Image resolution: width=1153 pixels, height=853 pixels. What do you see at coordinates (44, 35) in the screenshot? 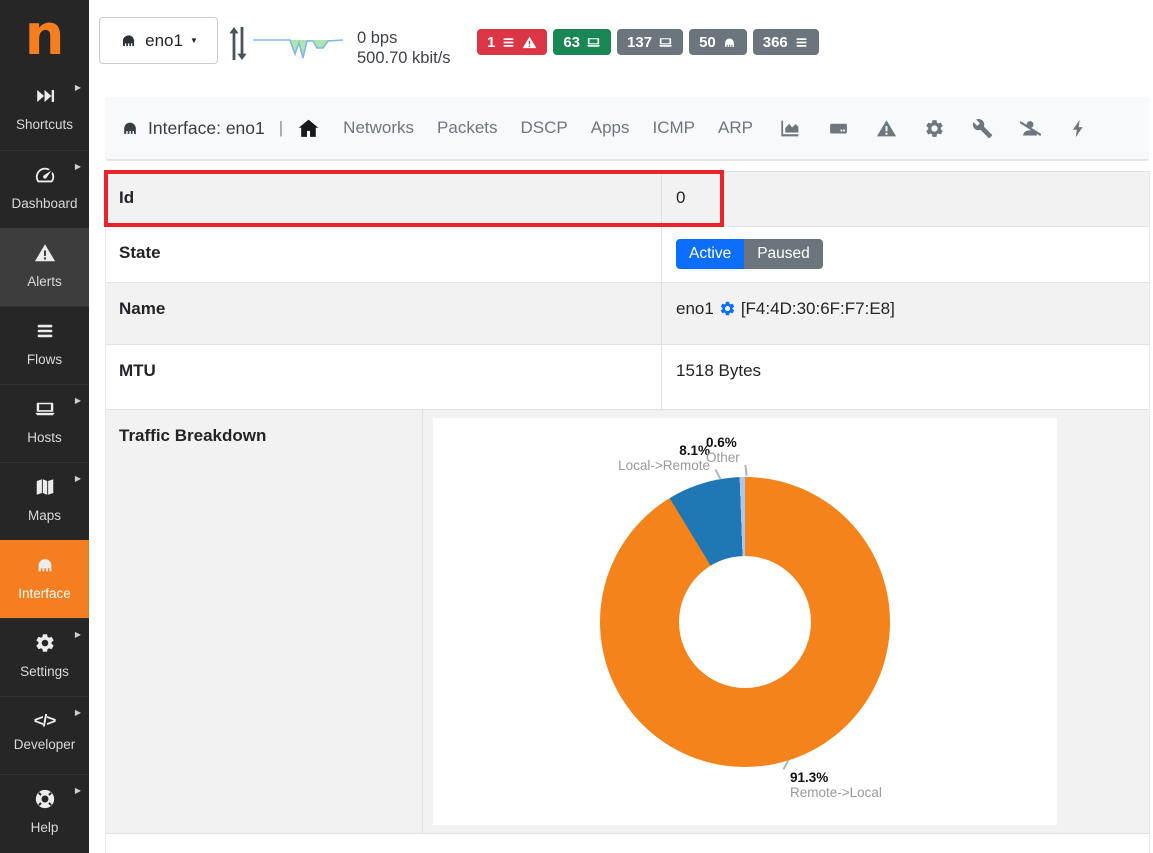
I see `ntopng-logo: n` at bounding box center [44, 35].